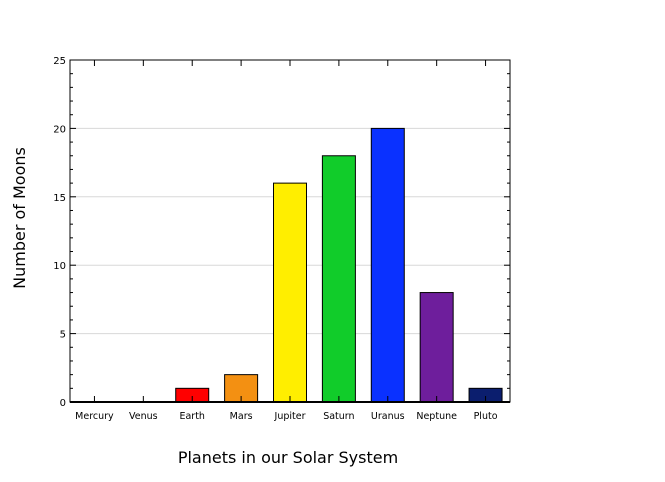 The image size is (665, 482). What do you see at coordinates (59, 198) in the screenshot?
I see `y-tick-label: 15` at bounding box center [59, 198].